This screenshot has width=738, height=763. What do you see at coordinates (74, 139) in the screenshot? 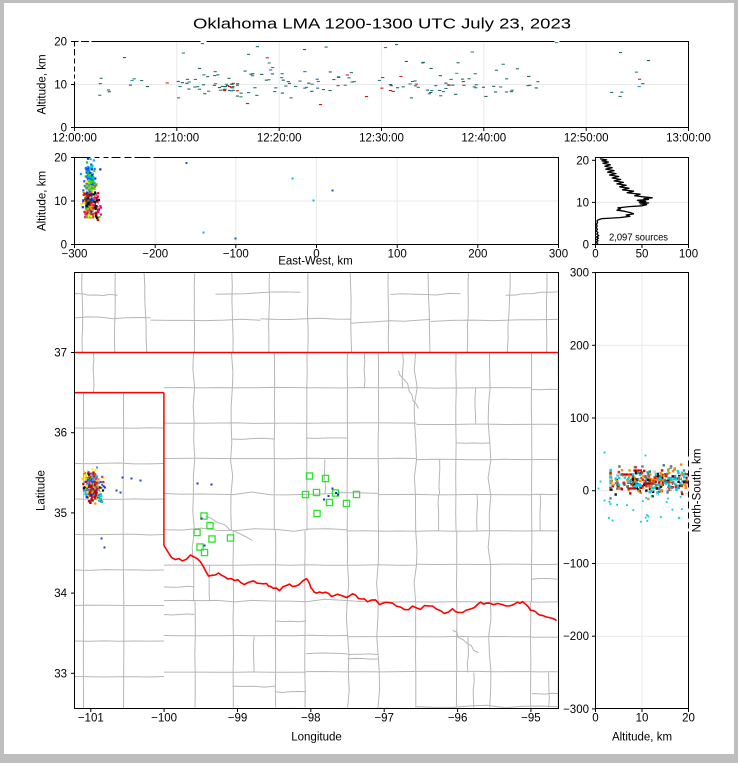
I see `svg-text: 12:00:00` at bounding box center [74, 139].